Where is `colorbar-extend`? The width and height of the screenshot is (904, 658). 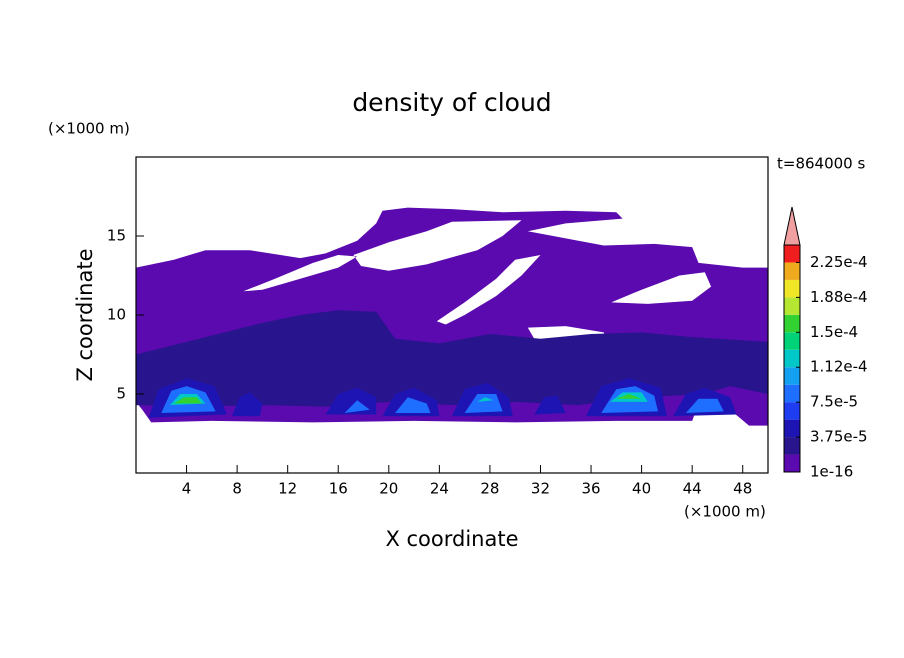 colorbar-extend is located at coordinates (792, 226).